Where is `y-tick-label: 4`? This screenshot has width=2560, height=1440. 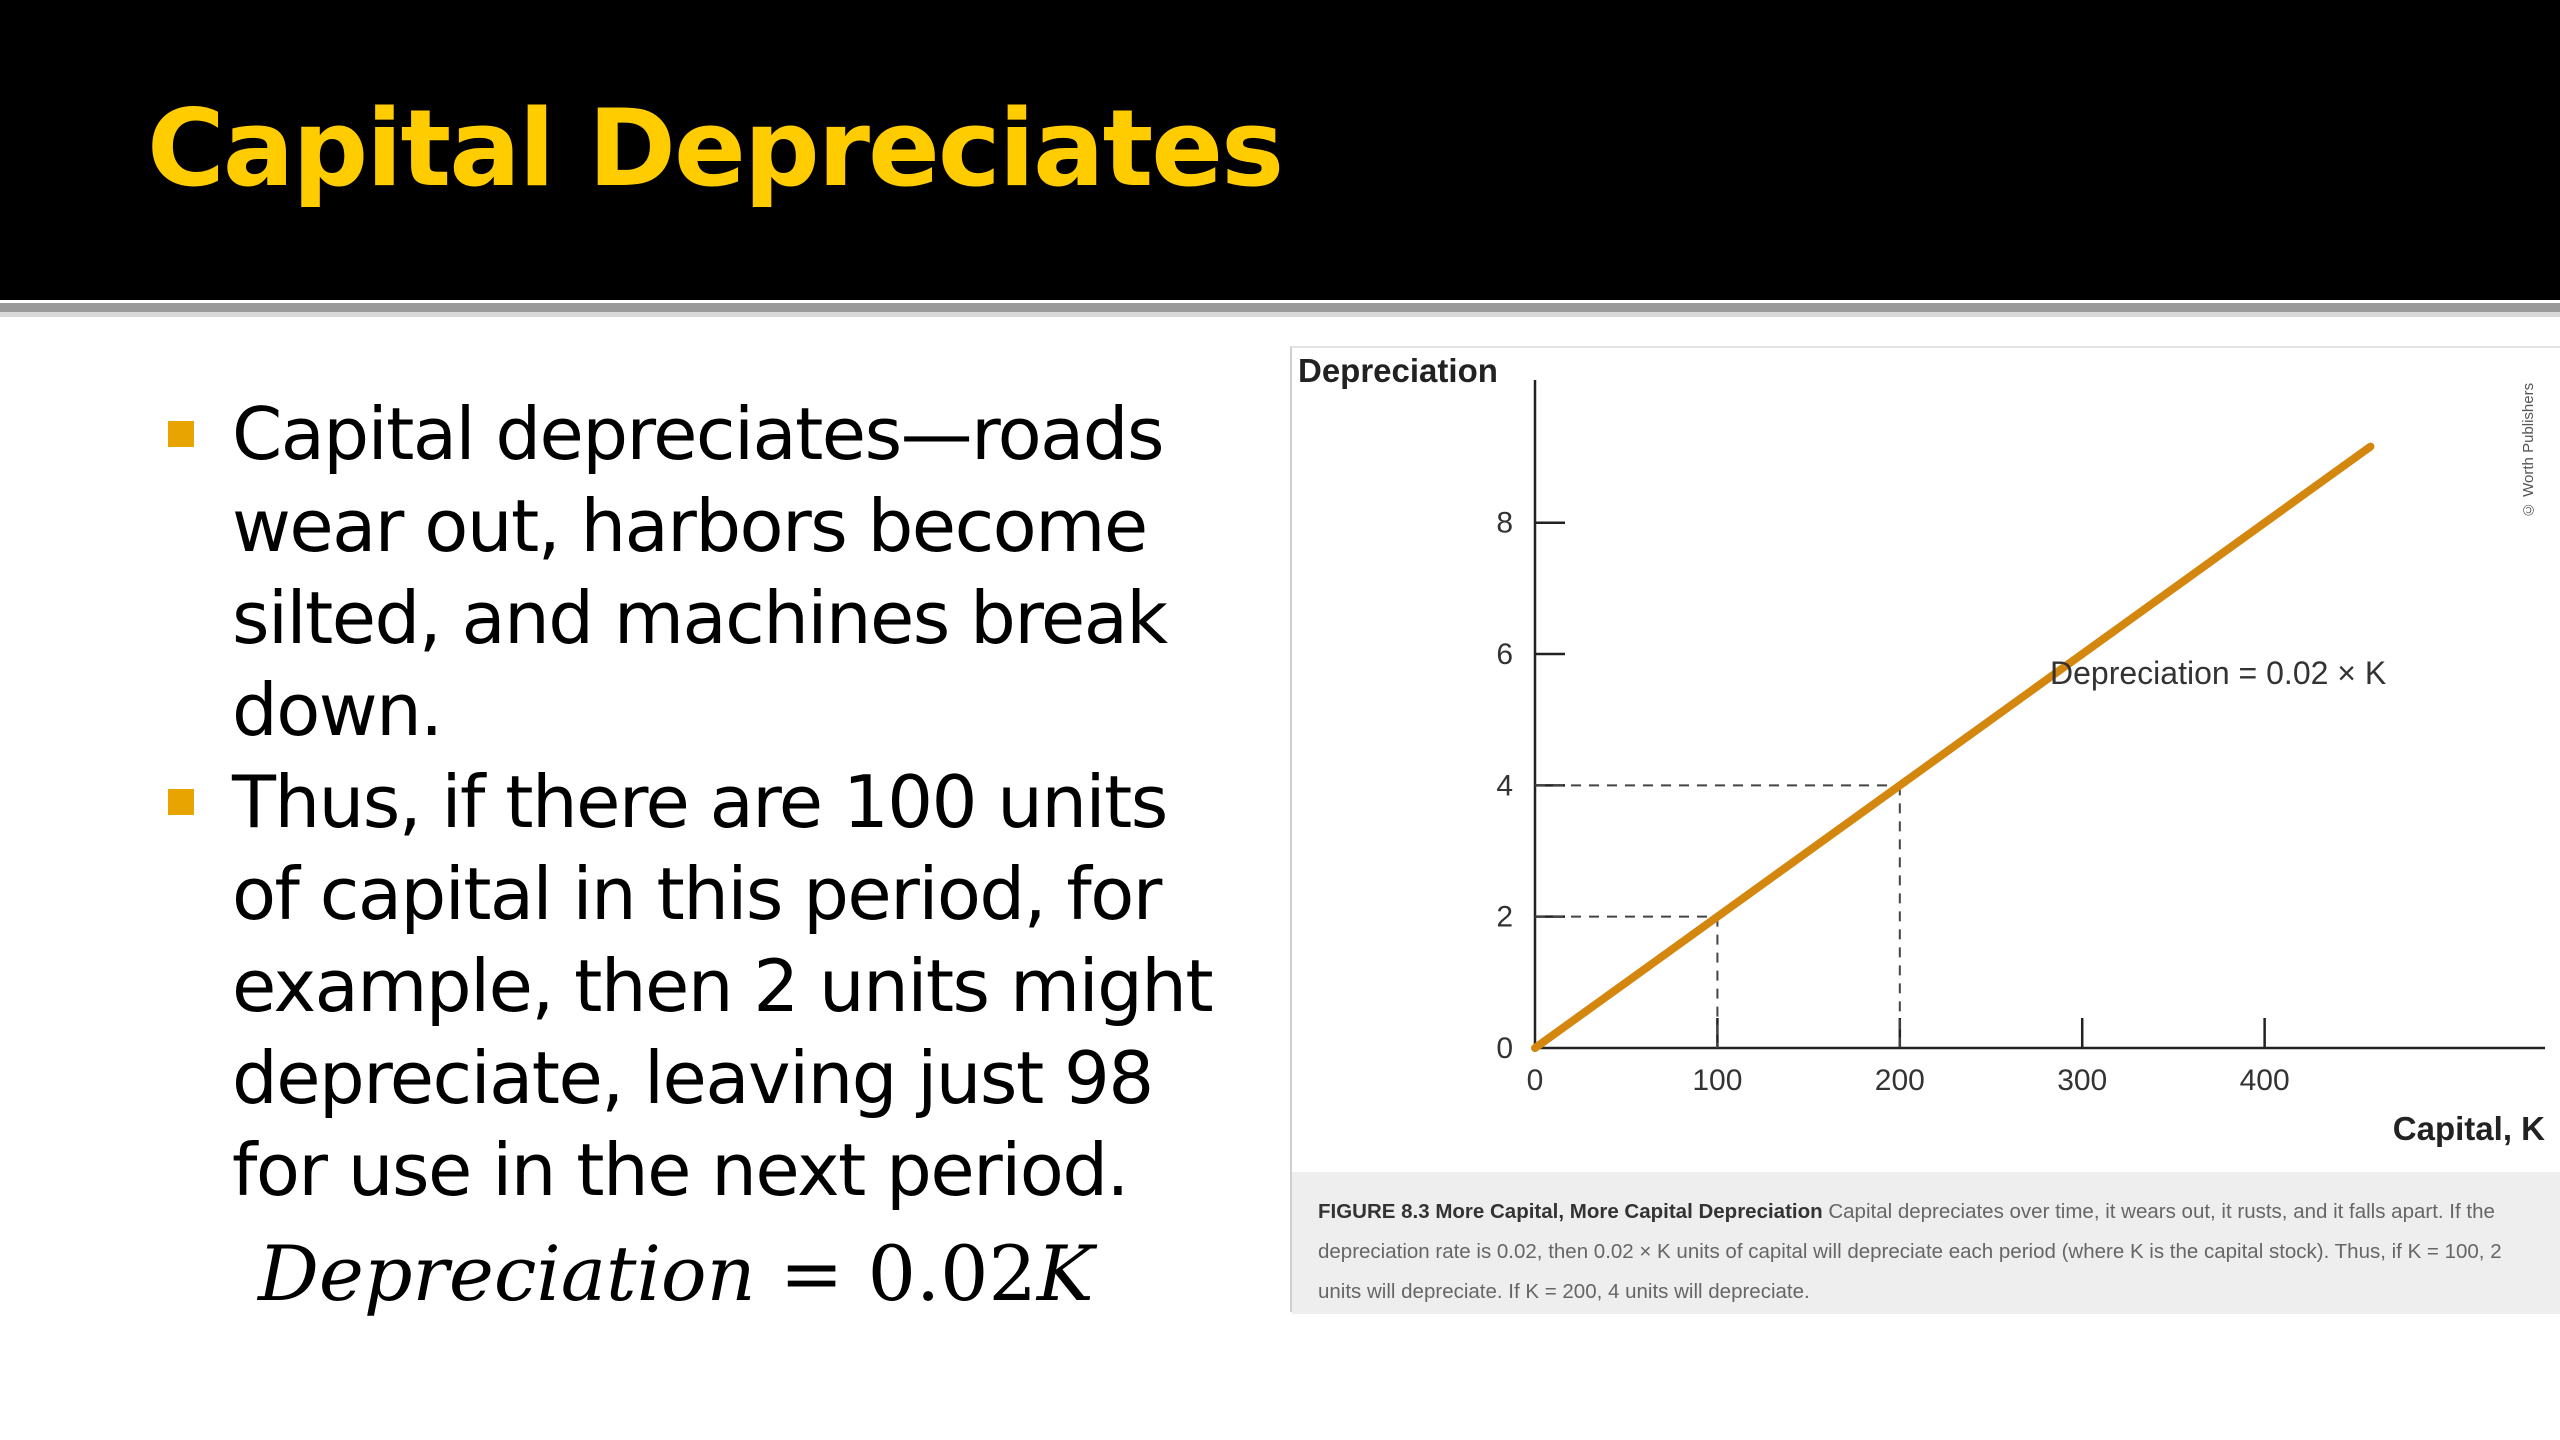 y-tick-label: 4 is located at coordinates (1504, 785).